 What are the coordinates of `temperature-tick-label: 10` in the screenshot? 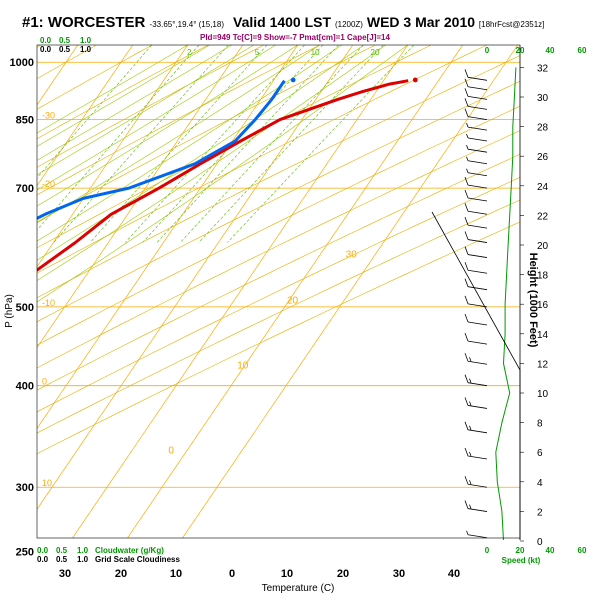 It's located at (287, 574).